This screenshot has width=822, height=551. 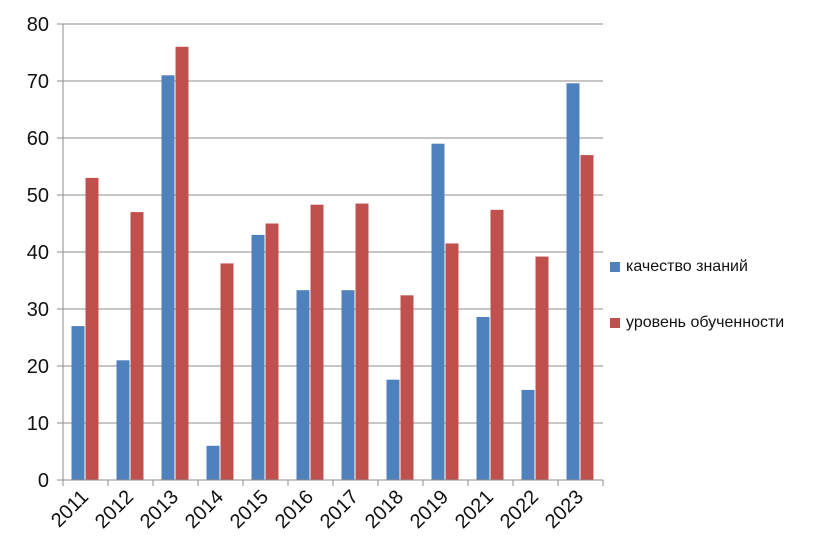 What do you see at coordinates (38, 424) in the screenshot?
I see `y-tick-label: 10` at bounding box center [38, 424].